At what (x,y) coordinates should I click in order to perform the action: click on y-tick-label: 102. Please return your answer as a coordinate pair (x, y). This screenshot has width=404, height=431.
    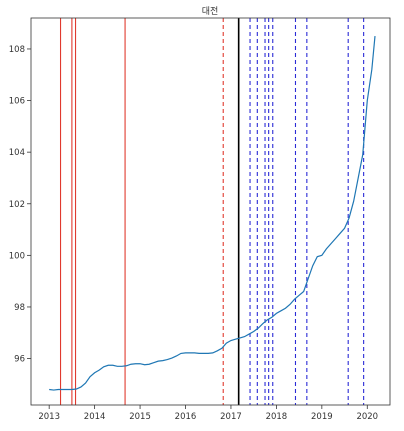
    Looking at the image, I should click on (17, 205).